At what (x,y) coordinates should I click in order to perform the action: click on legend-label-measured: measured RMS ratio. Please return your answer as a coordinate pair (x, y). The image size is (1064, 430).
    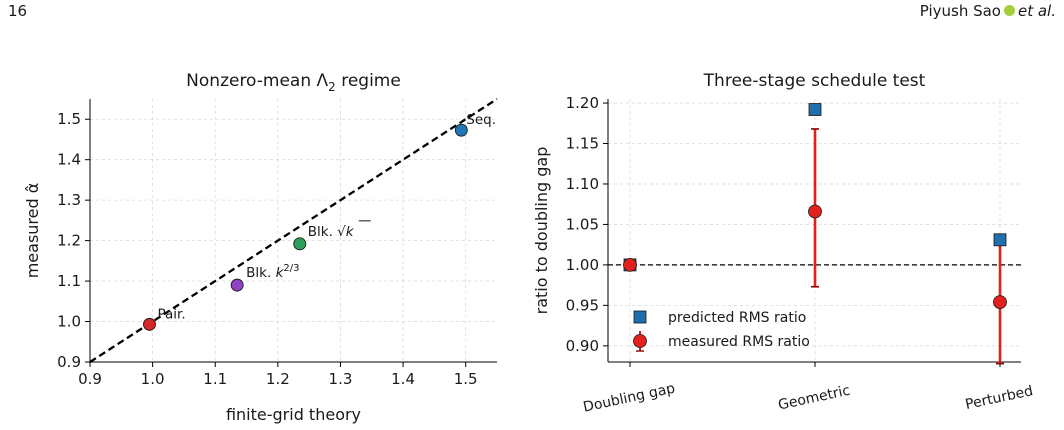
    Looking at the image, I should click on (739, 342).